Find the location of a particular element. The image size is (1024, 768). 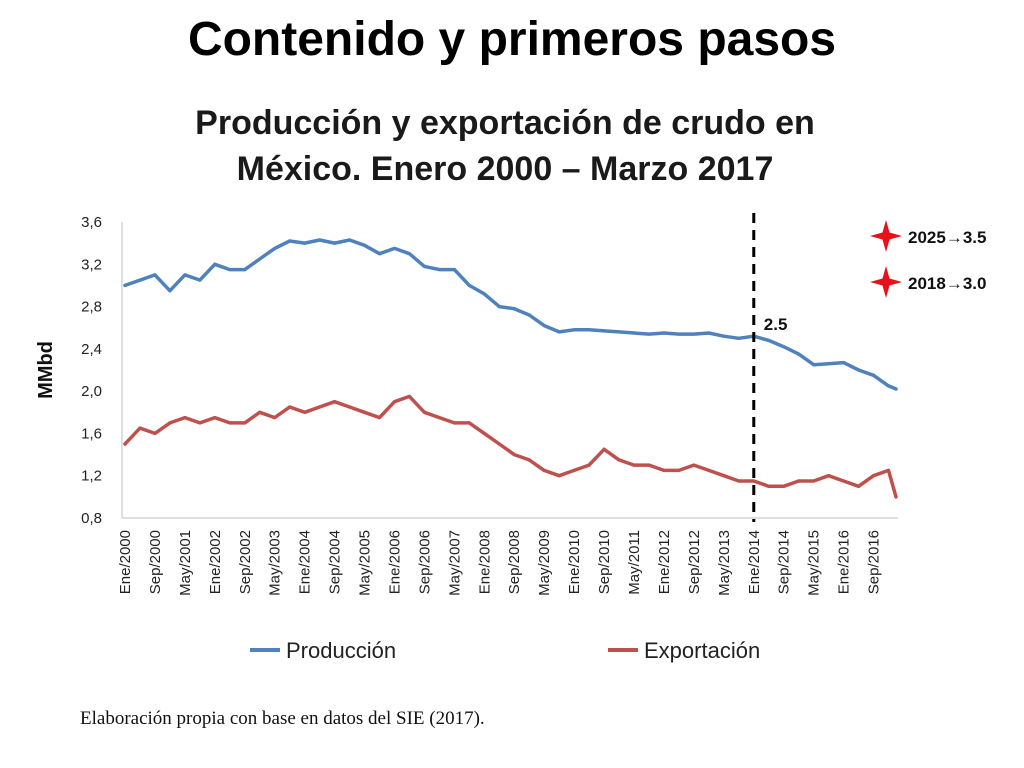

series-line-exportacion is located at coordinates (510, 446).